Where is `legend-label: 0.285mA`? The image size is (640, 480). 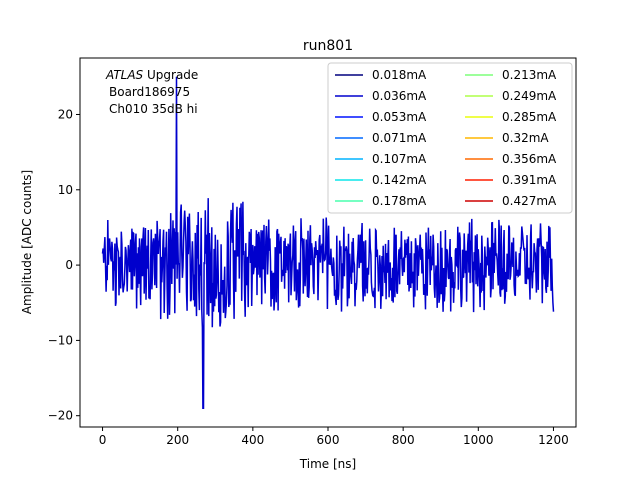 legend-label: 0.285mA is located at coordinates (529, 117).